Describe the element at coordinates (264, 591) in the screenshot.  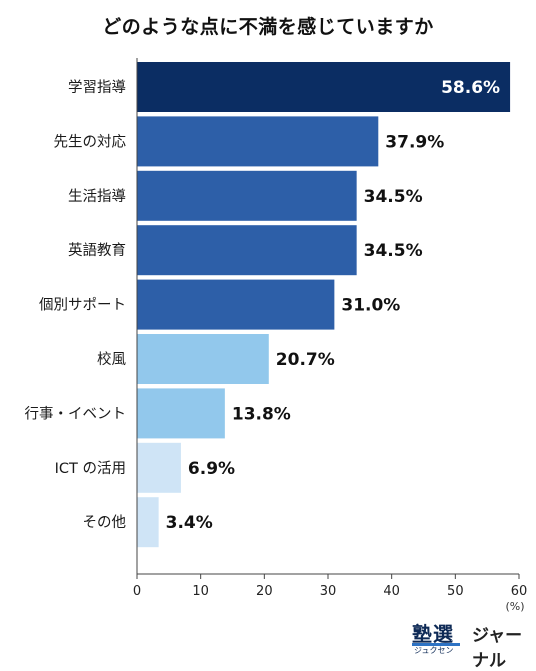
I see `x-tick-label: 20` at that location.